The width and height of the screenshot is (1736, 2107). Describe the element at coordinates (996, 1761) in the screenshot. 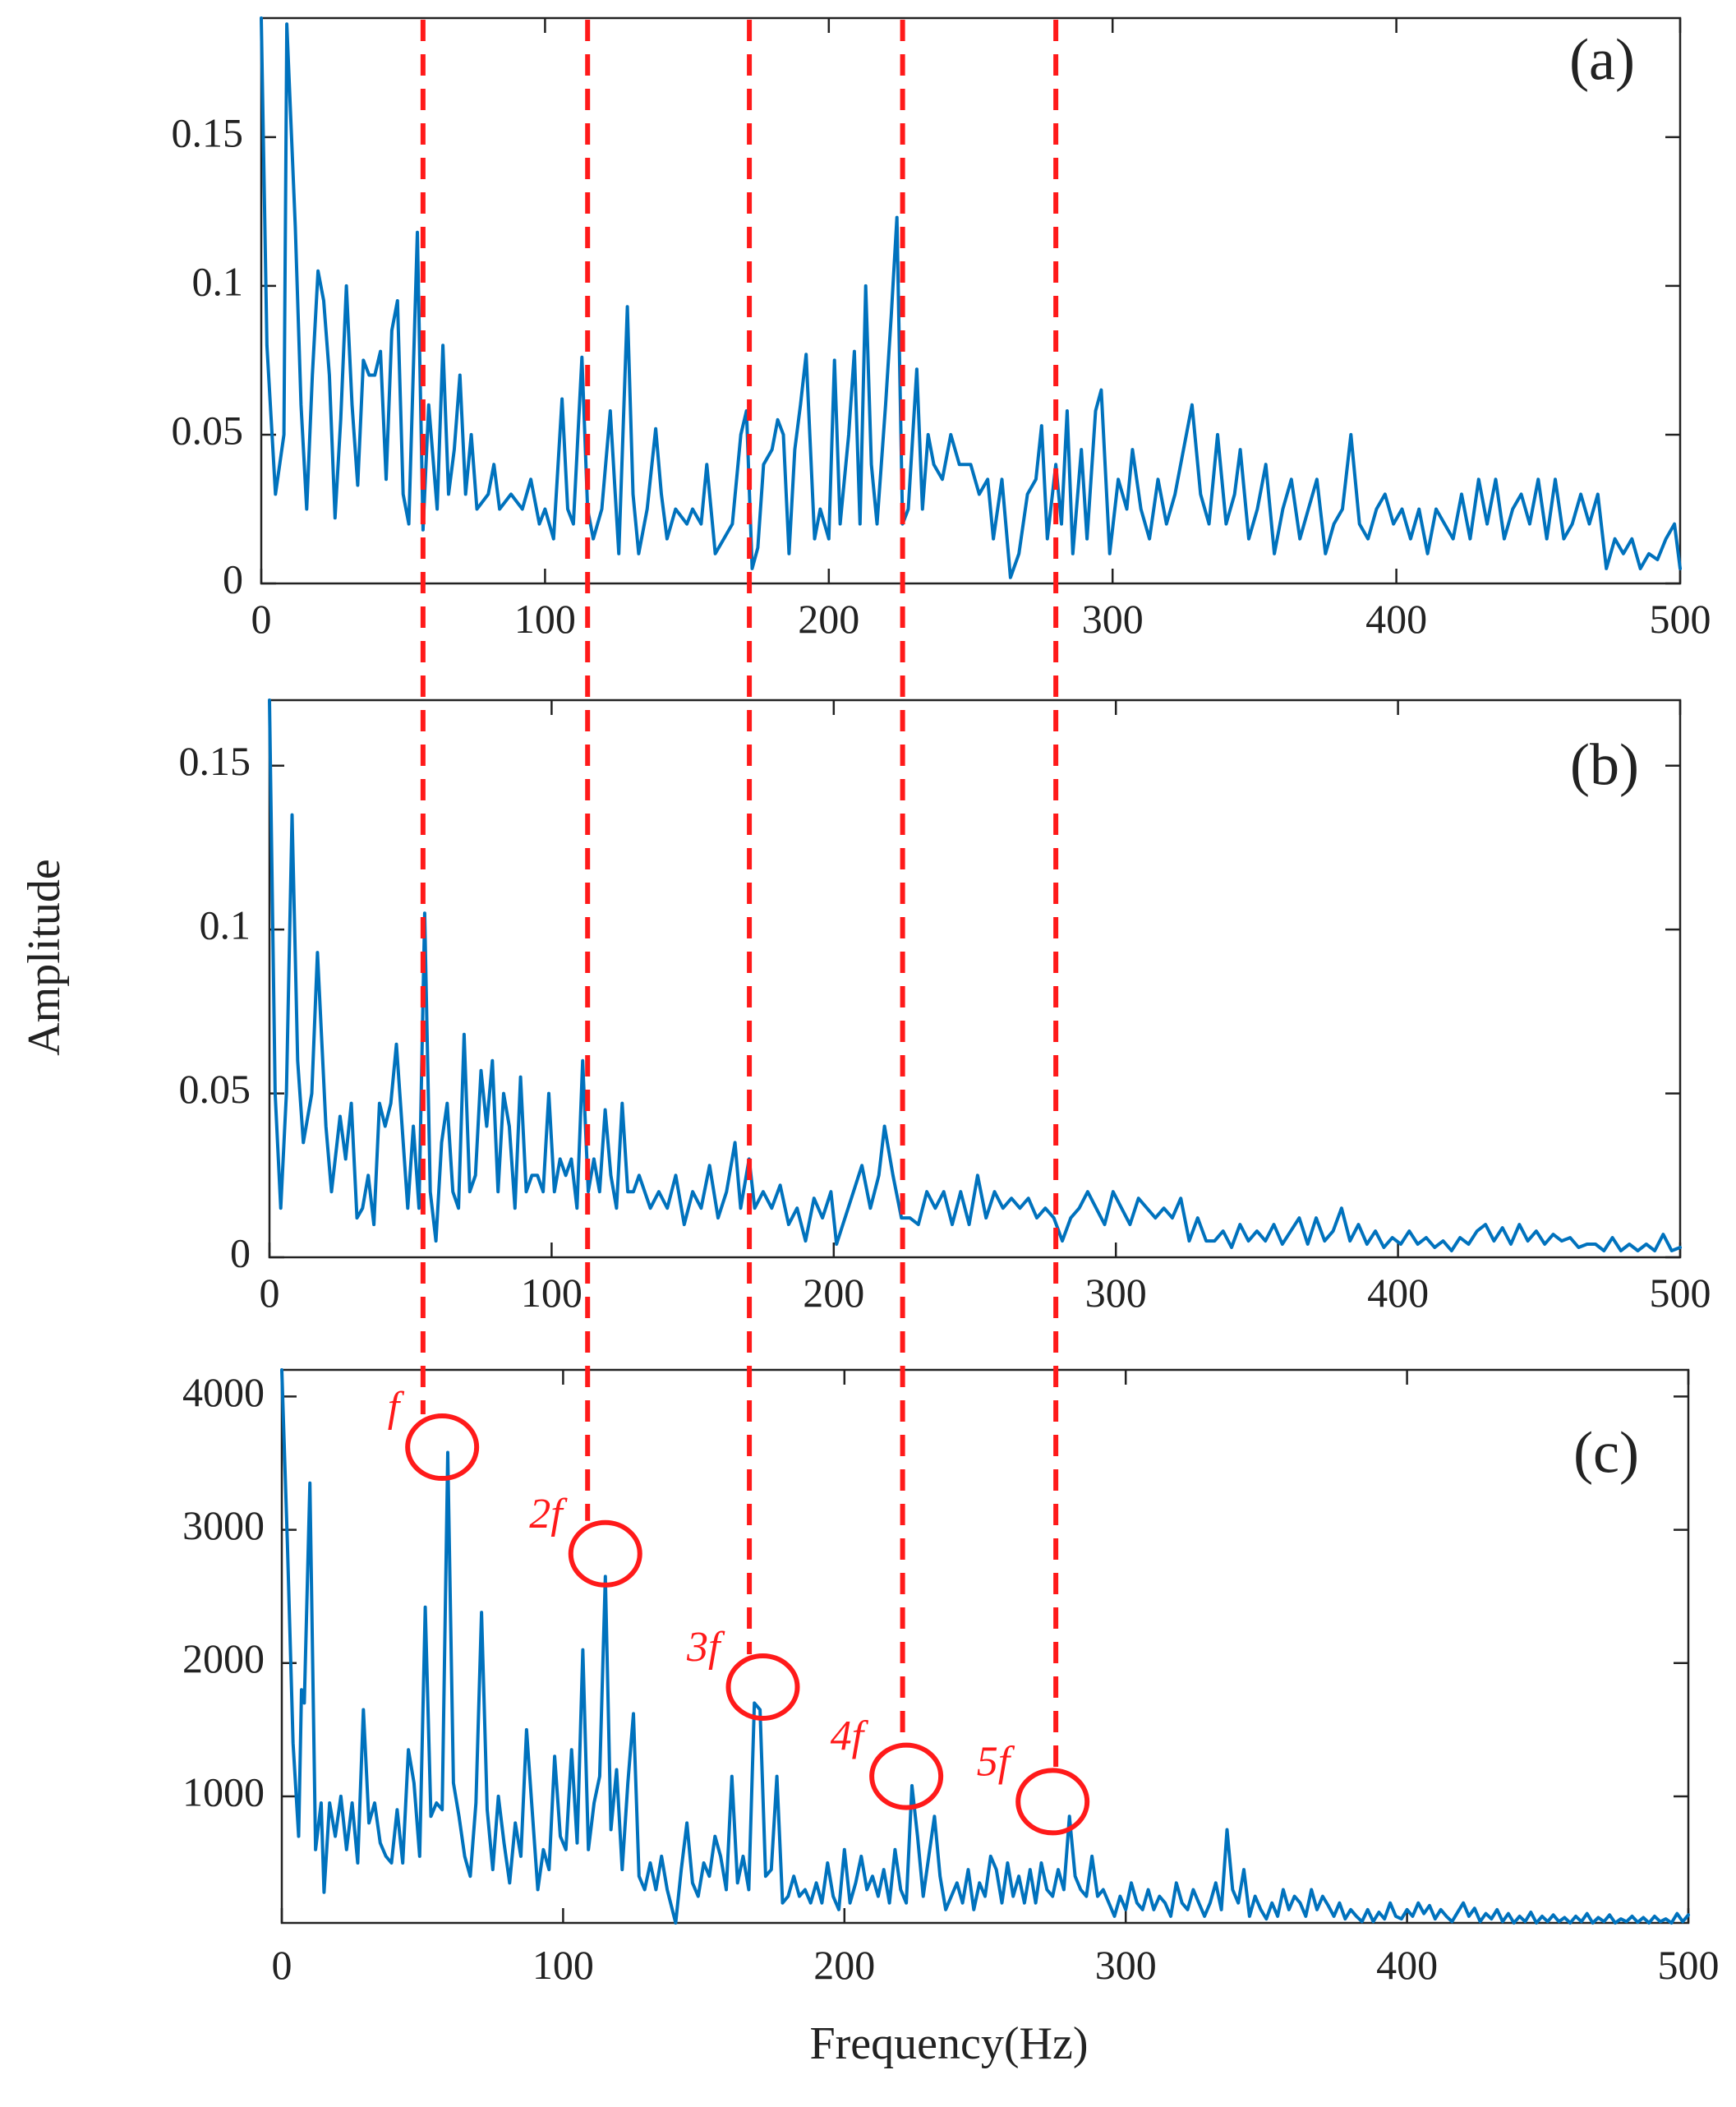

I see `harmonic-label: 5f` at that location.